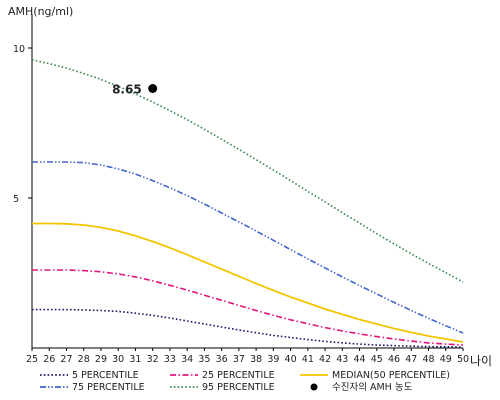 This screenshot has height=400, width=500. What do you see at coordinates (127, 90) in the screenshot?
I see `patient-amh-label: 8.65` at bounding box center [127, 90].